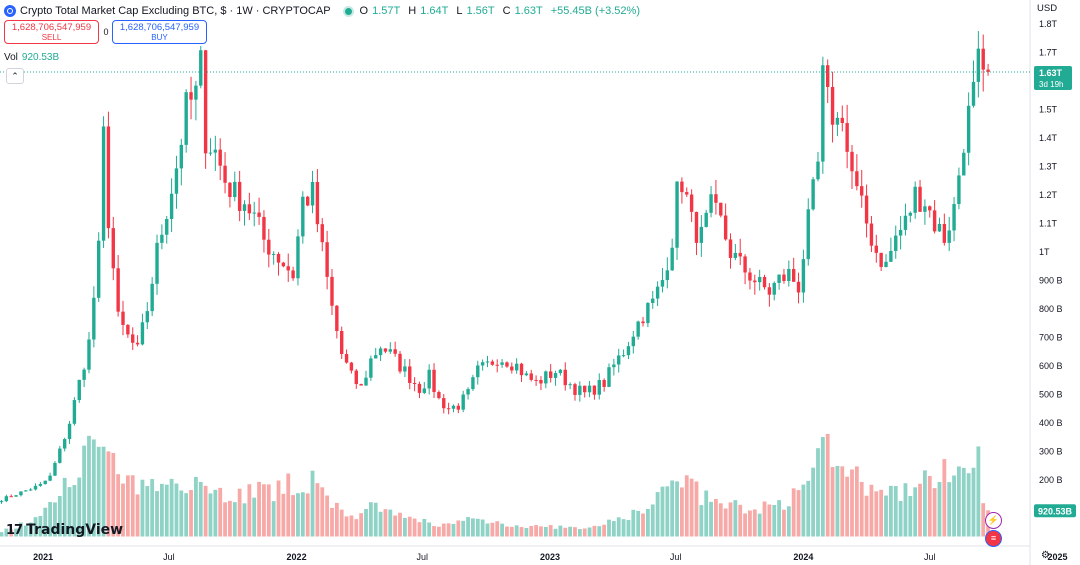  I want to click on settings-gear-icon: ⚙, so click(1045, 555).